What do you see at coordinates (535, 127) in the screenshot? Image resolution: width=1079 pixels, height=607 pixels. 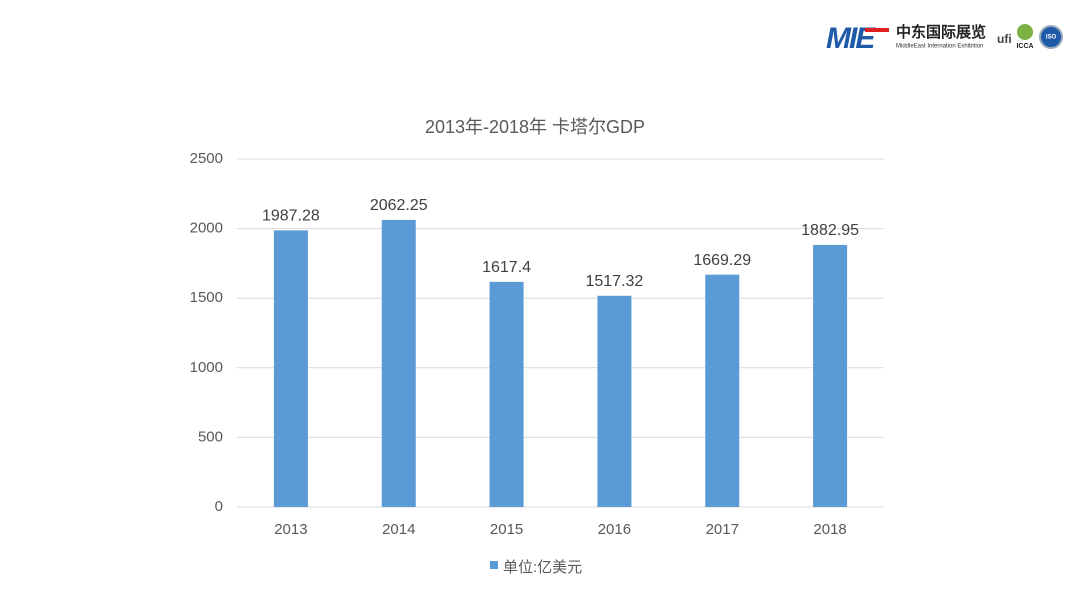 I see `chart-title: 2013年-2018年 卡塔尔GDP` at bounding box center [535, 127].